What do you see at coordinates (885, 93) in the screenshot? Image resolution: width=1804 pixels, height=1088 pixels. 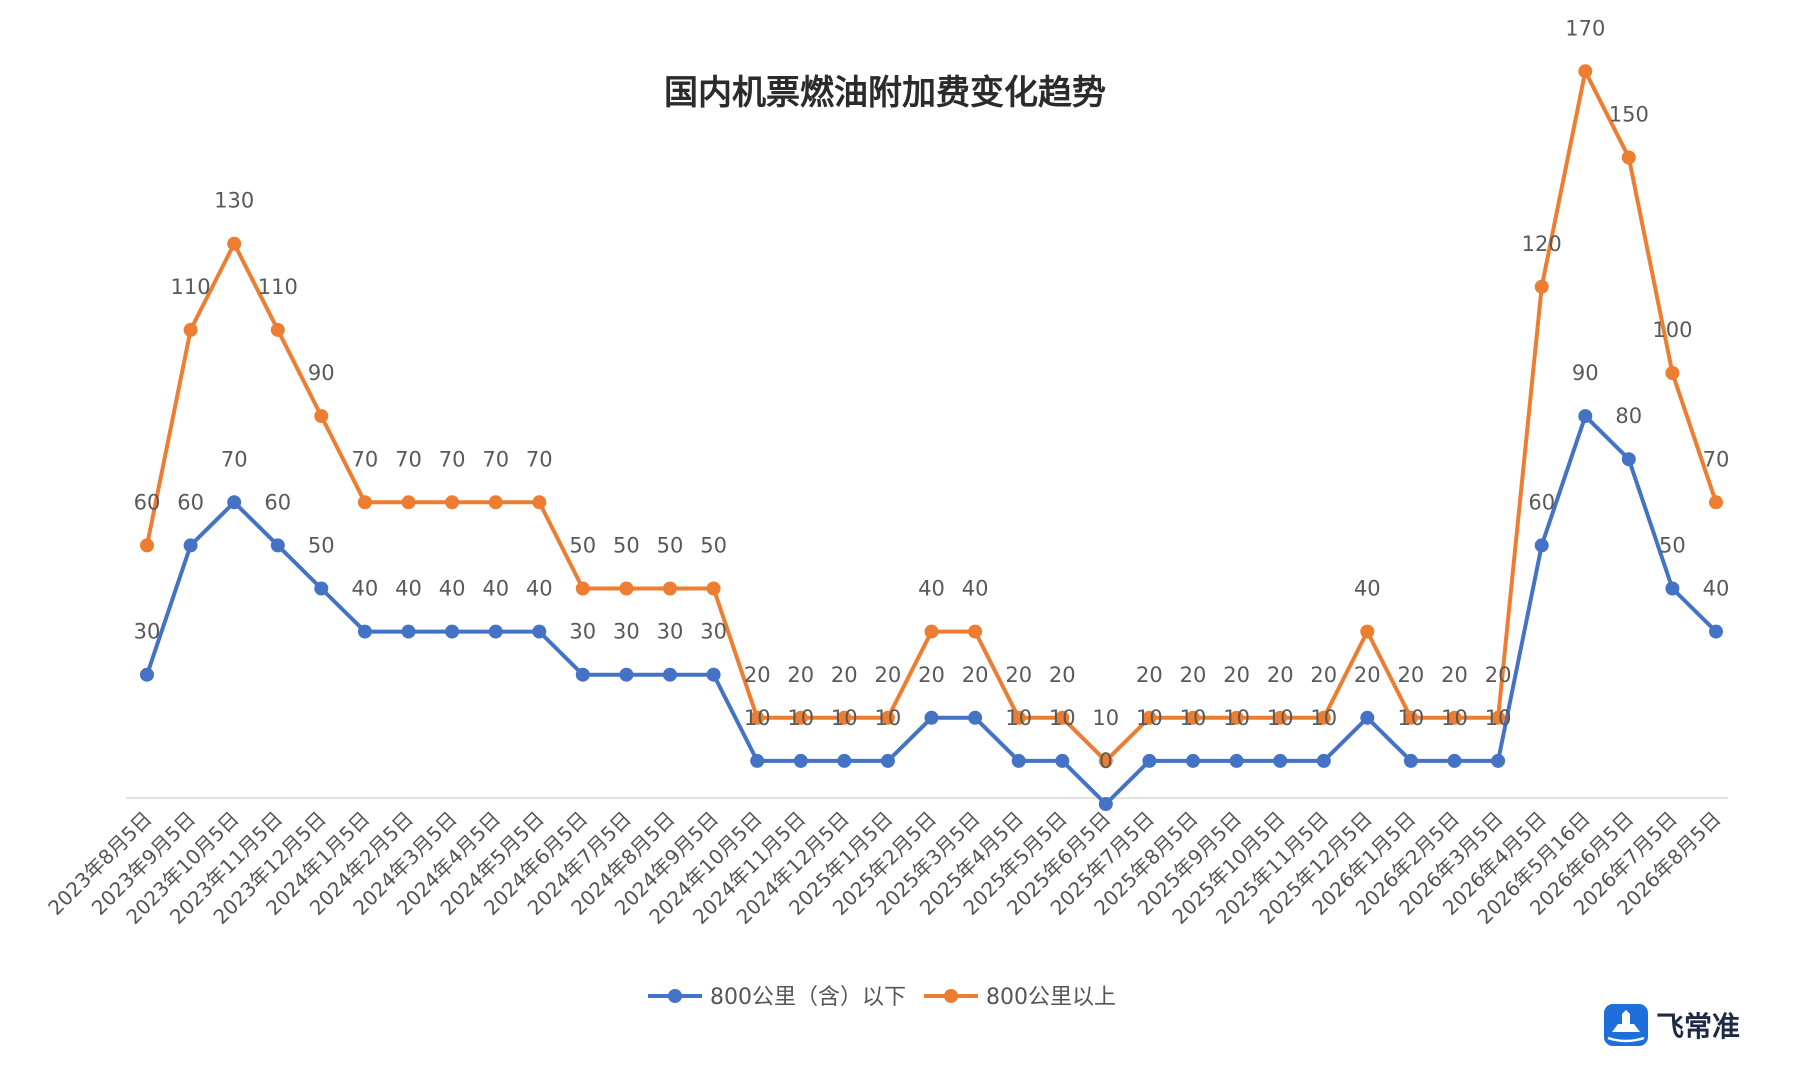 I see `chart-title: 国内机票燃油附加费变化趋势` at bounding box center [885, 93].